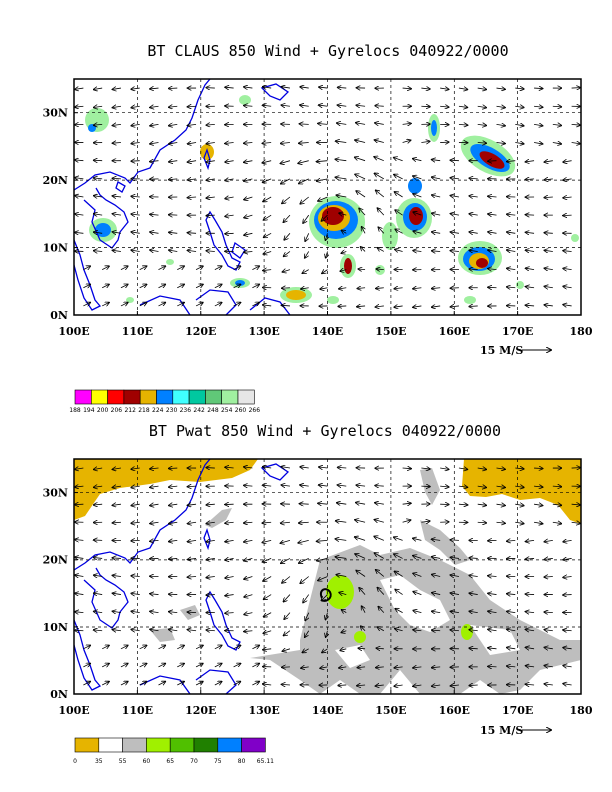 This screenshot has height=792, width=612. I want to click on colorbar-label: 242, so click(199, 410).